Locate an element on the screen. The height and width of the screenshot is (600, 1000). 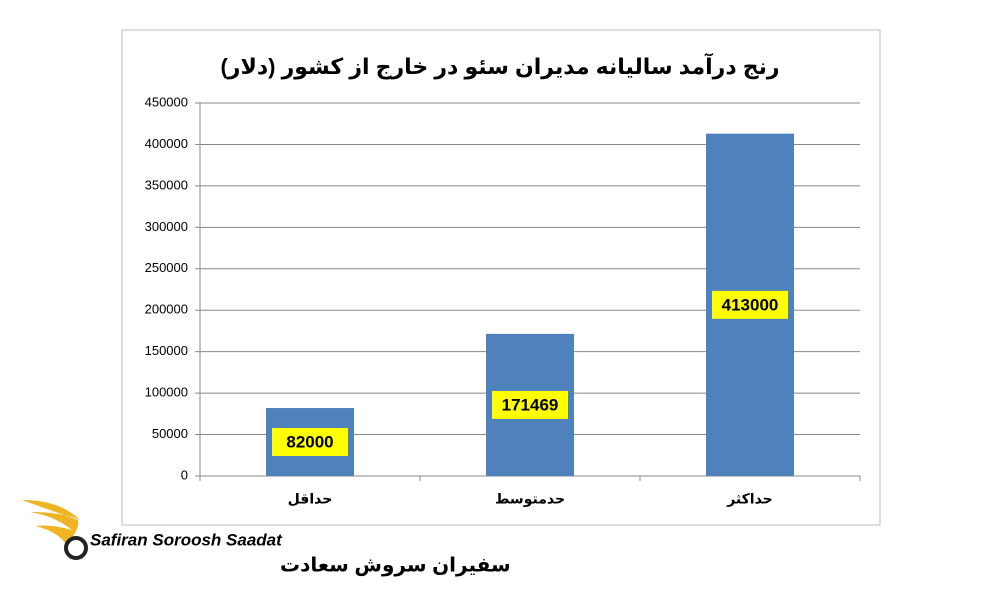
x-tick-label: حداکثر is located at coordinates (749, 499).